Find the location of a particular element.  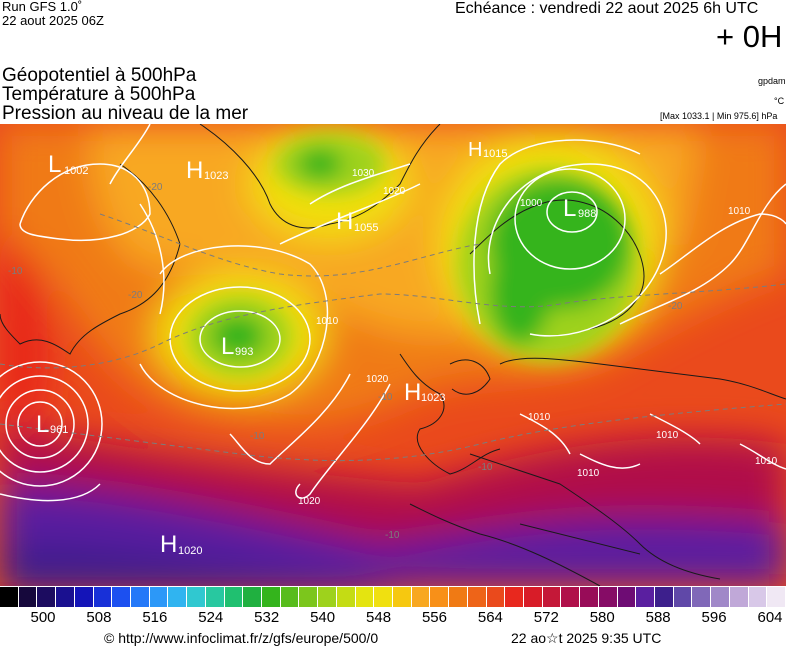

svg-text: 1002 is located at coordinates (76, 171).